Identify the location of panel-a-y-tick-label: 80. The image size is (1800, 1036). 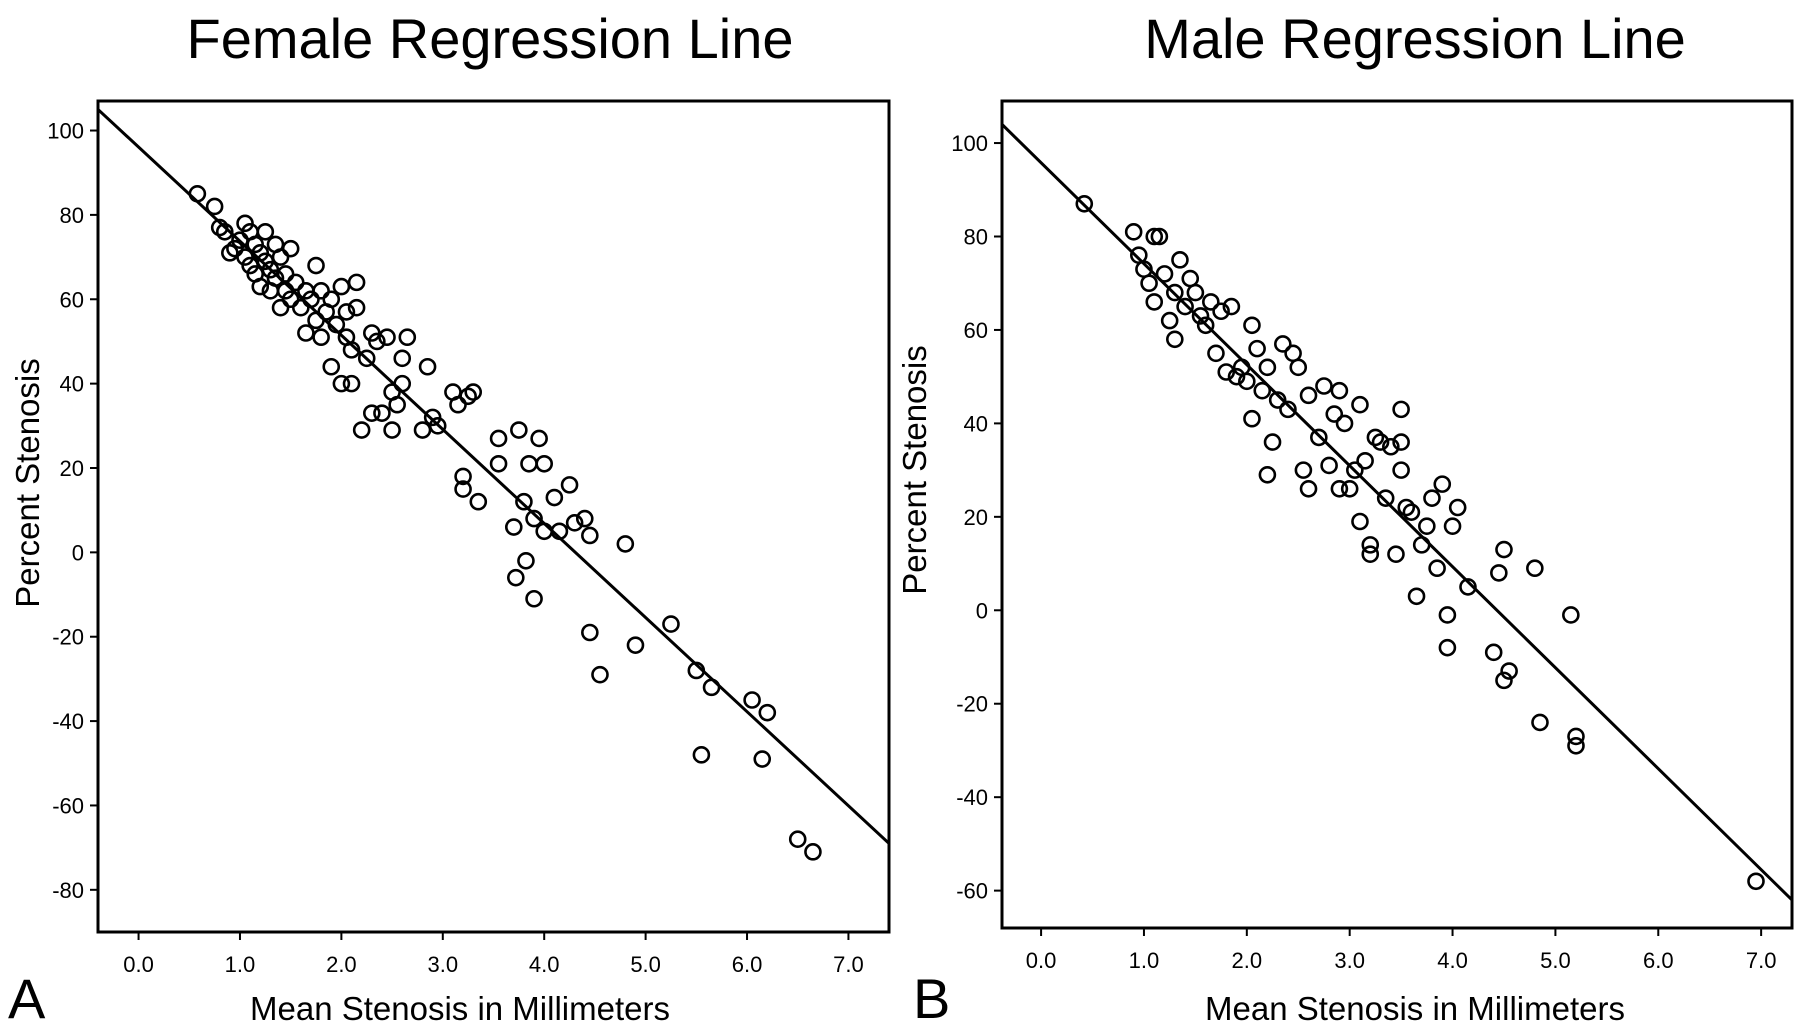
(72, 215).